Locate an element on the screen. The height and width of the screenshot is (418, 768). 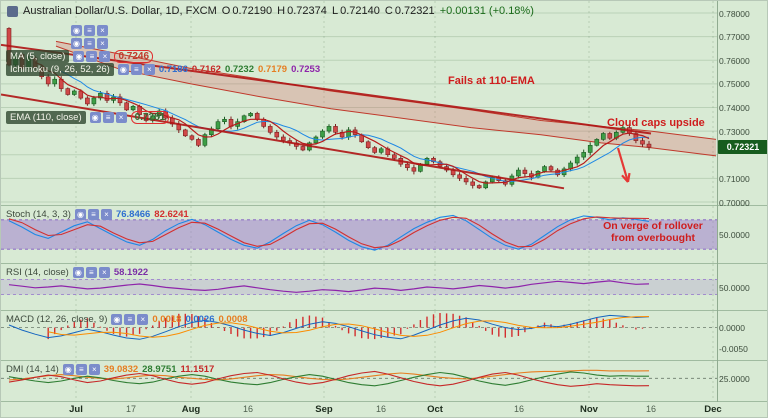
rsi-value: 58.1922 is located at coordinates (131, 272).